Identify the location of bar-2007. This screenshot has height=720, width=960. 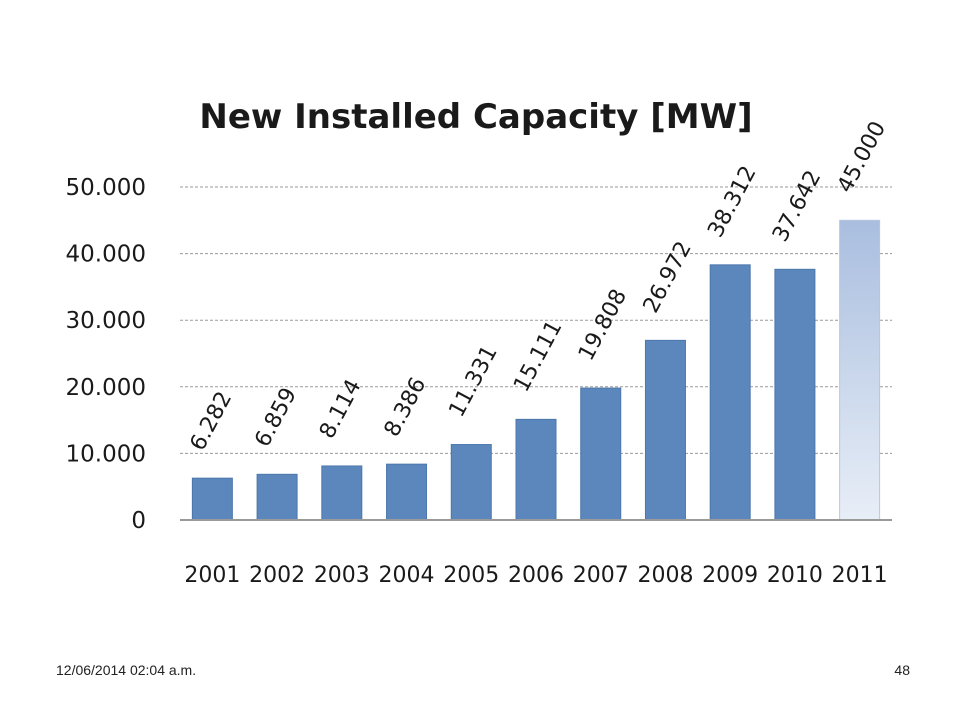
(601, 454).